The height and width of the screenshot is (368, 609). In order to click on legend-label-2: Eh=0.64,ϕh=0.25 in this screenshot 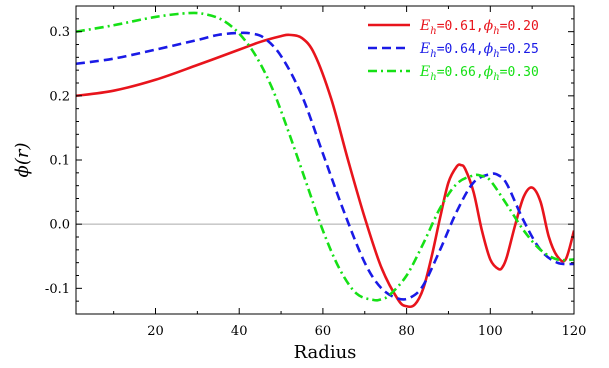, I will do `click(479, 50)`.